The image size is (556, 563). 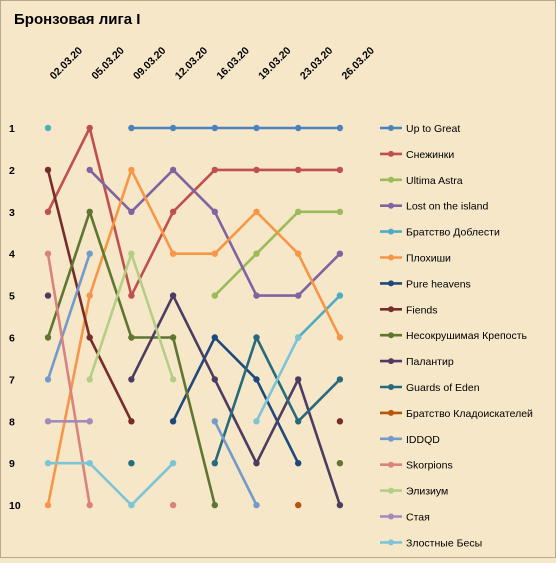 What do you see at coordinates (12, 171) in the screenshot?
I see `y-tick-label: 2` at bounding box center [12, 171].